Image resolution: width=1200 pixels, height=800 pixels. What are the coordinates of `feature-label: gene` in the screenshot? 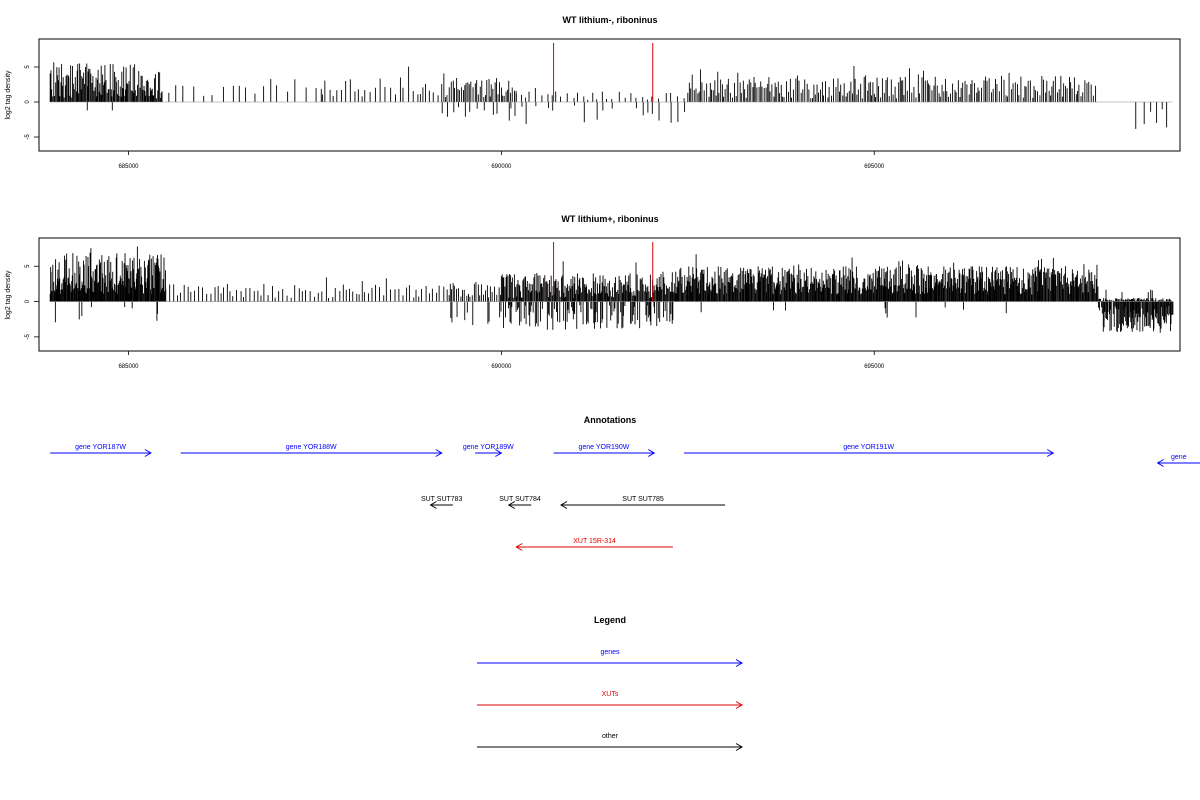 It's located at (1179, 457).